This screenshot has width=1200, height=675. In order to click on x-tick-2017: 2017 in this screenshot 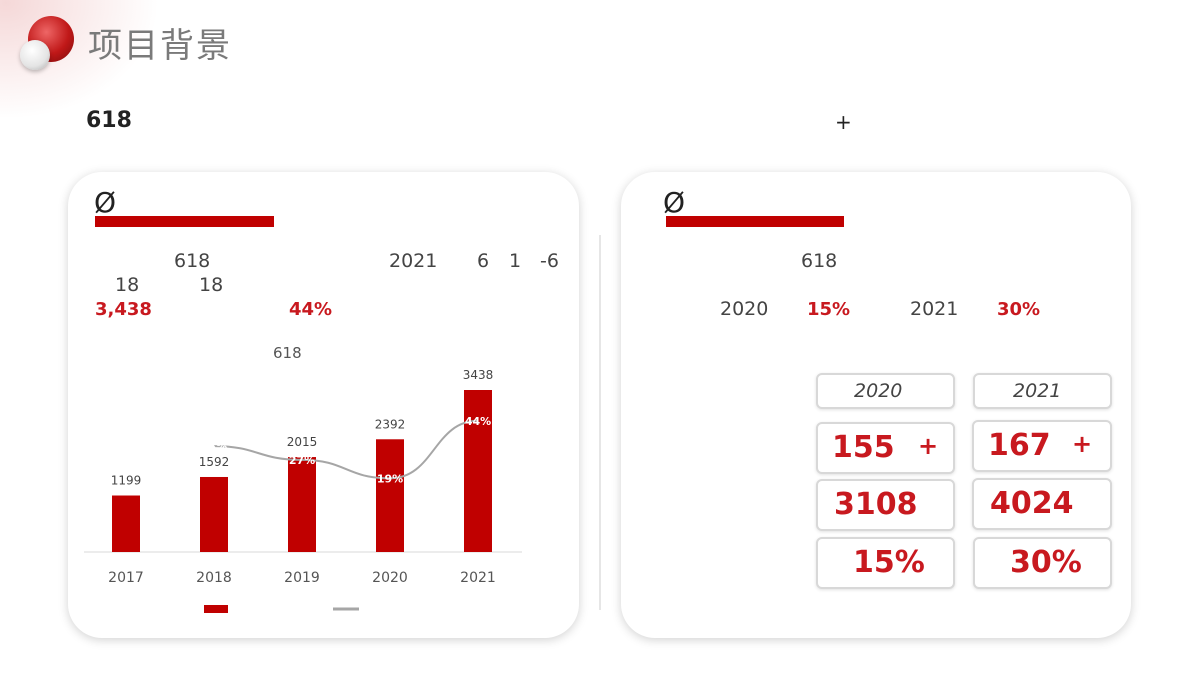, I will do `click(126, 578)`.